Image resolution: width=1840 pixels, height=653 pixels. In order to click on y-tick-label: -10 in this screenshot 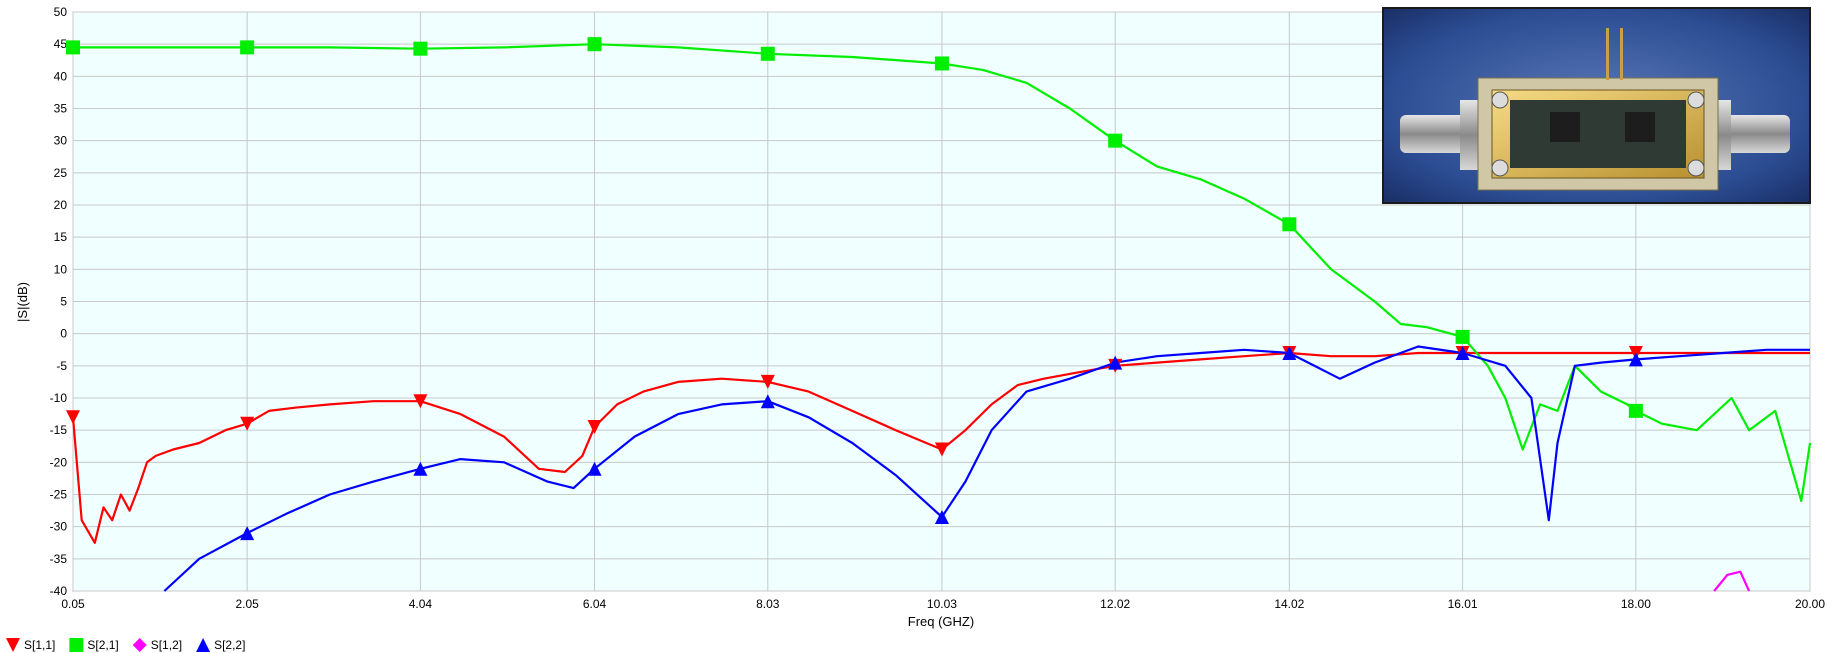, I will do `click(59, 398)`.